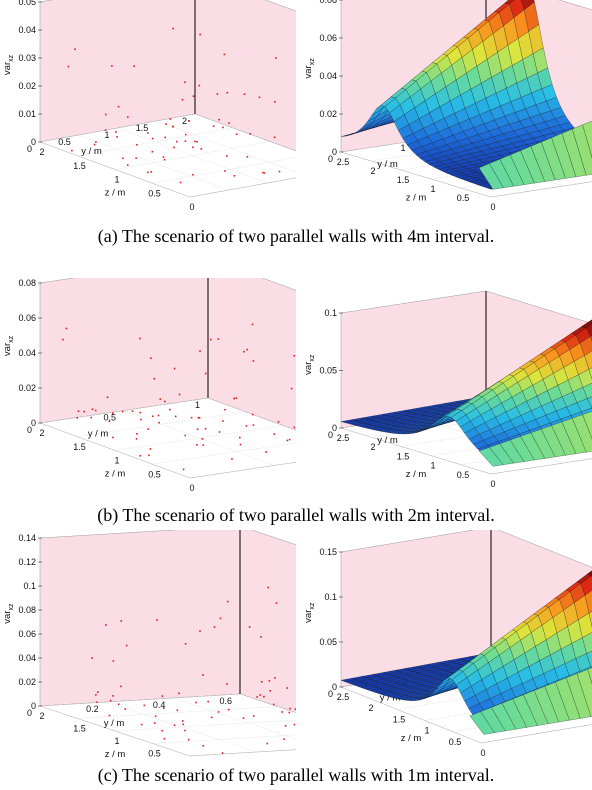 This screenshot has height=790, width=592. I want to click on plot-a-left-ztick-label: 0.04, so click(27, 30).